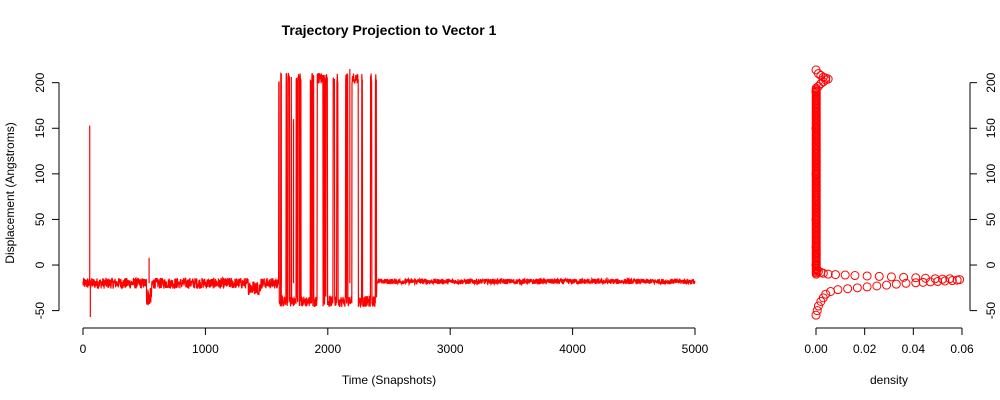 This screenshot has width=1000, height=400. What do you see at coordinates (991, 128) in the screenshot?
I see `density-y-tick-label: 150` at bounding box center [991, 128].